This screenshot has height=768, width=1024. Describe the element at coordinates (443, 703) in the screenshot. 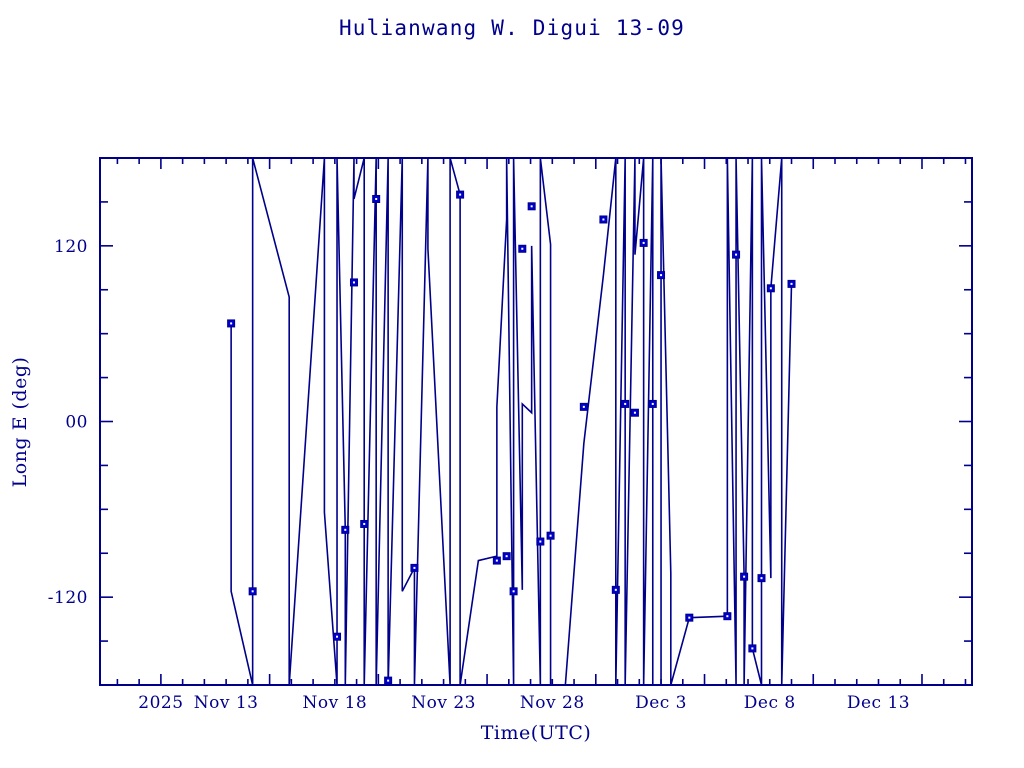

I see `x-tick-label: Nov 23` at that location.